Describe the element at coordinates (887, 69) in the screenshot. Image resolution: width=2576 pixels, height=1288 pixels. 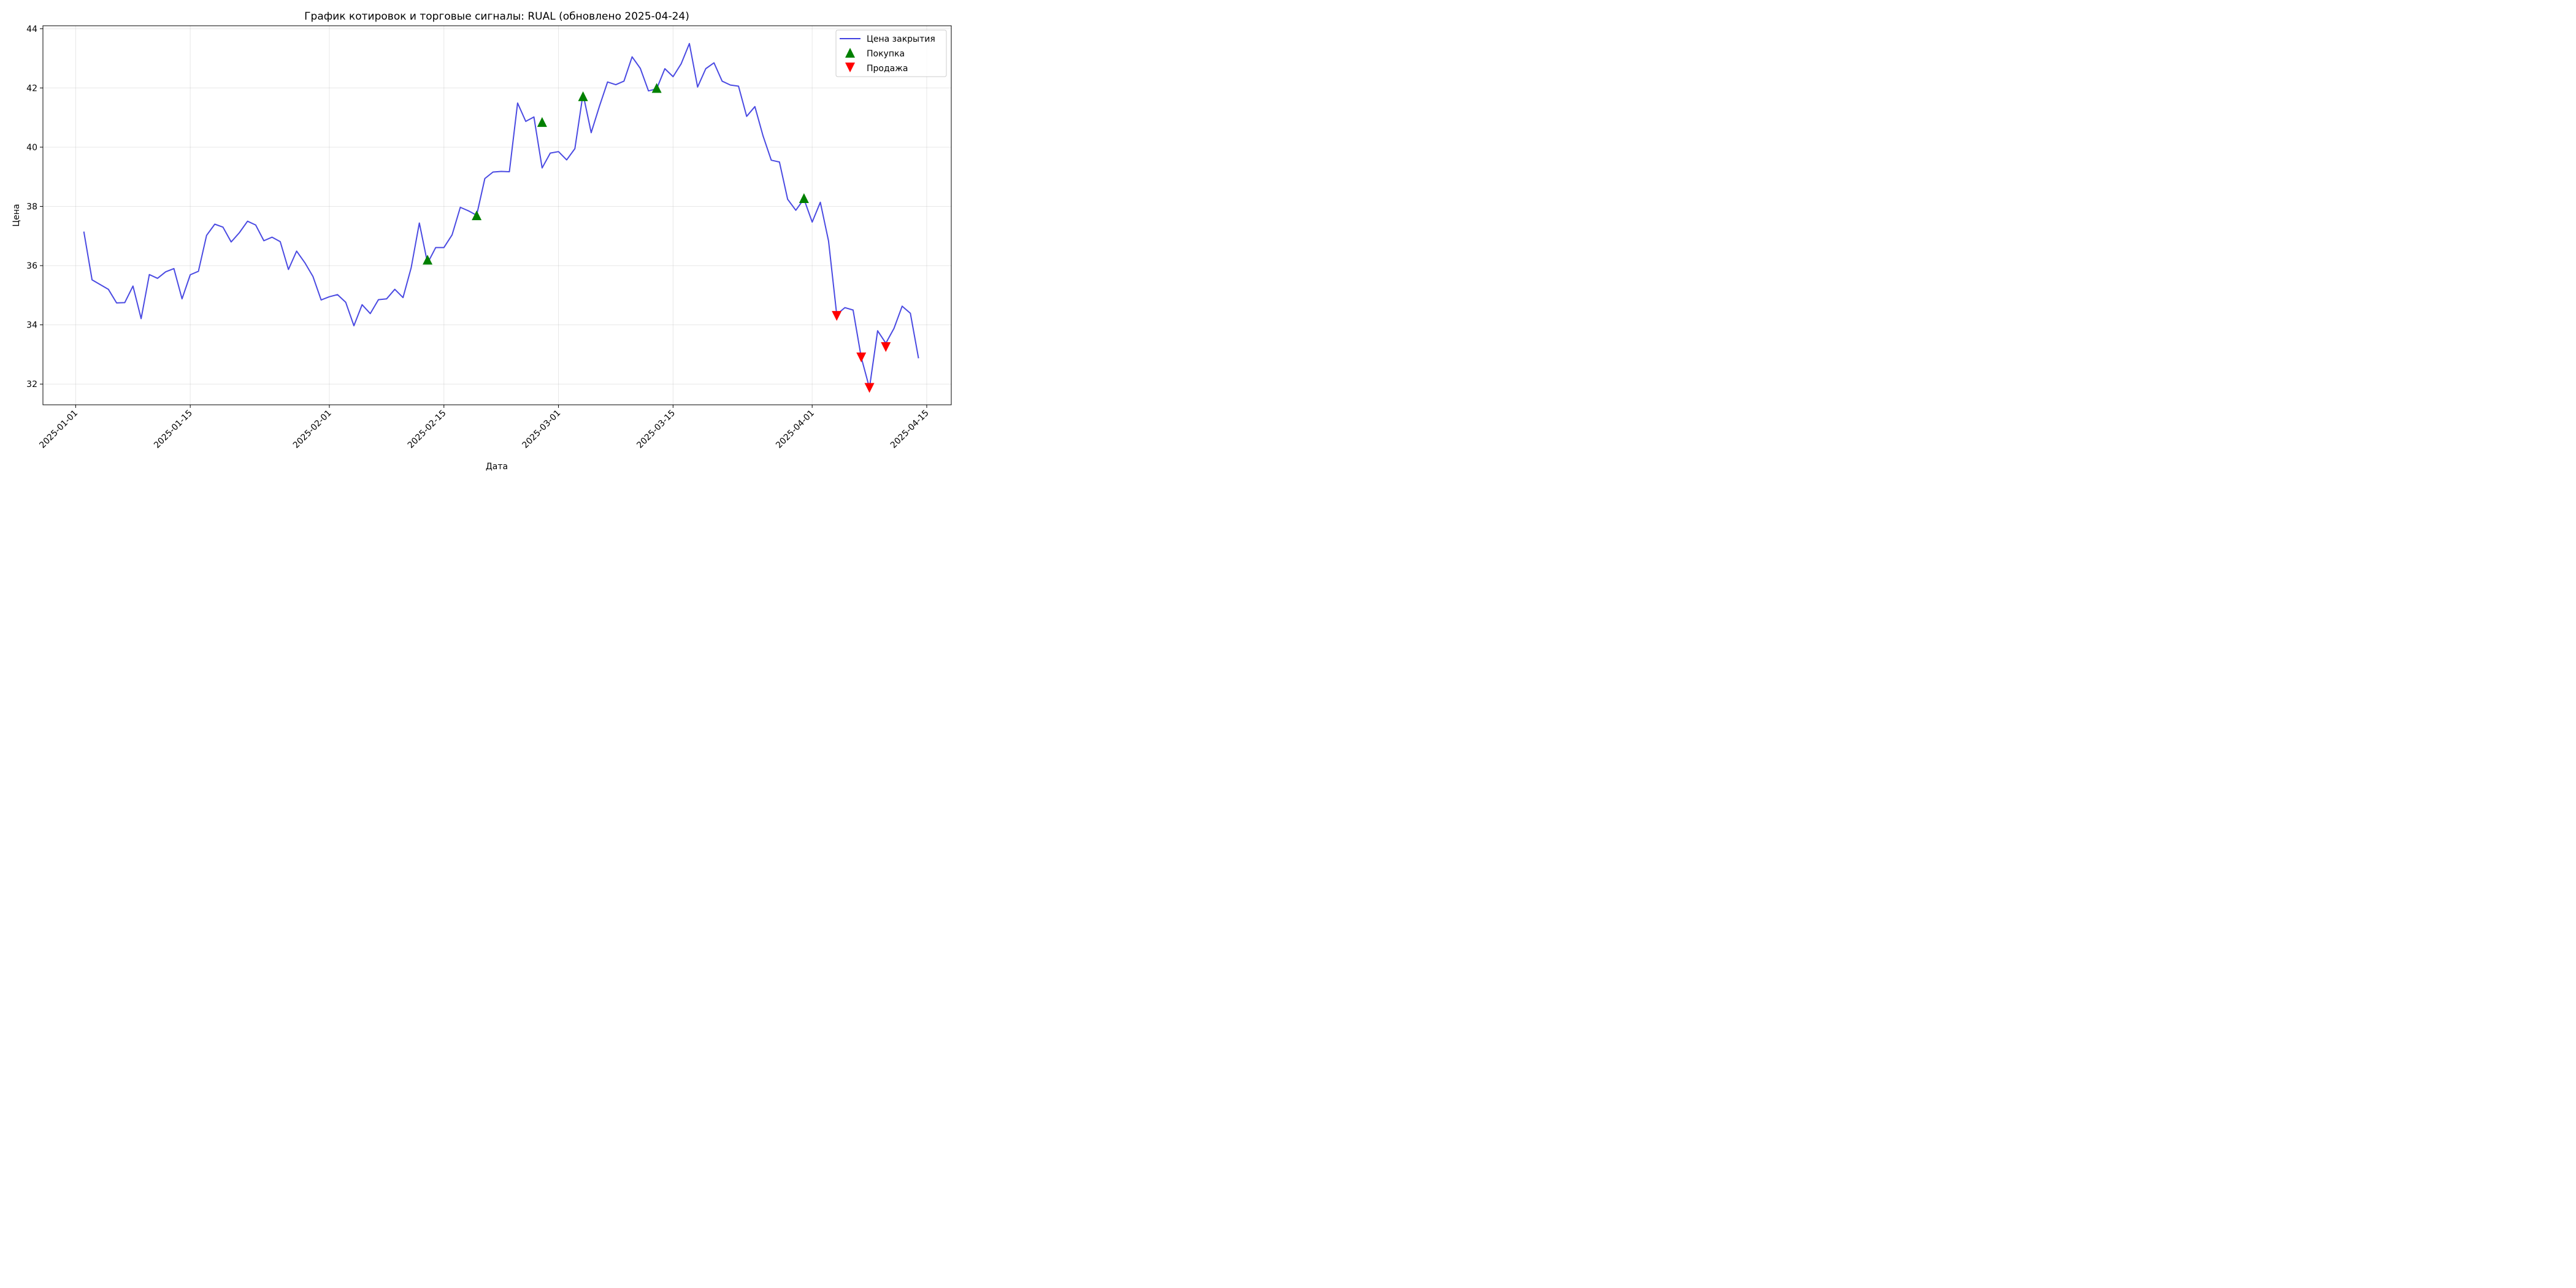
I see `legend-sell-label: Продажа` at that location.